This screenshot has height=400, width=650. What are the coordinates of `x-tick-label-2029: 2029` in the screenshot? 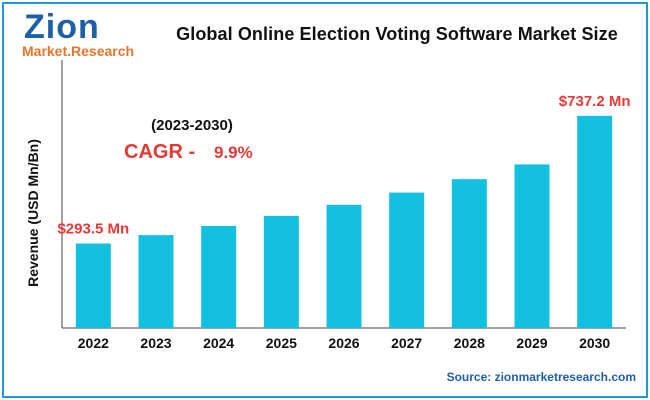 It's located at (531, 343).